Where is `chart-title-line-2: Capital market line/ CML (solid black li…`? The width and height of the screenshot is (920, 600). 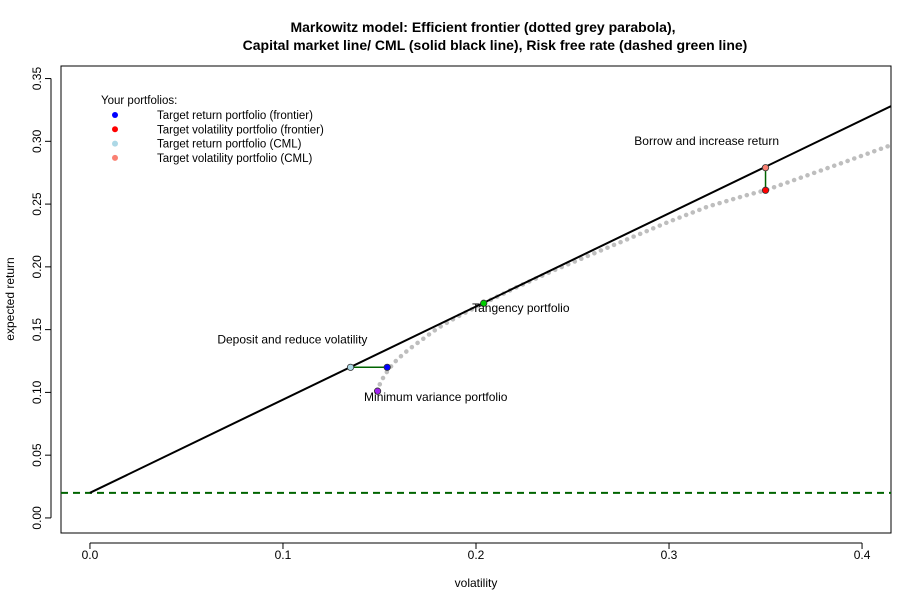
chart-title-line-2: Capital market line/ CML (solid black li… is located at coordinates (495, 45).